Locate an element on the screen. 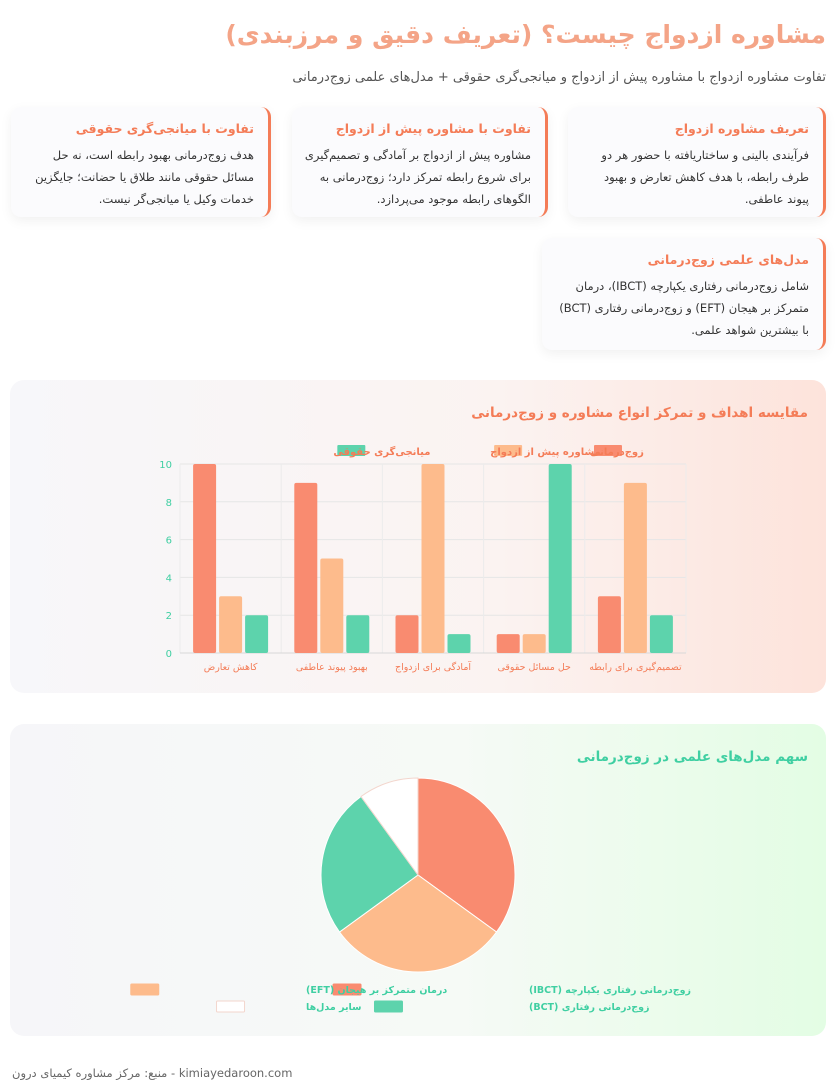  legend-label: زوج‌درمانی is located at coordinates (617, 452).